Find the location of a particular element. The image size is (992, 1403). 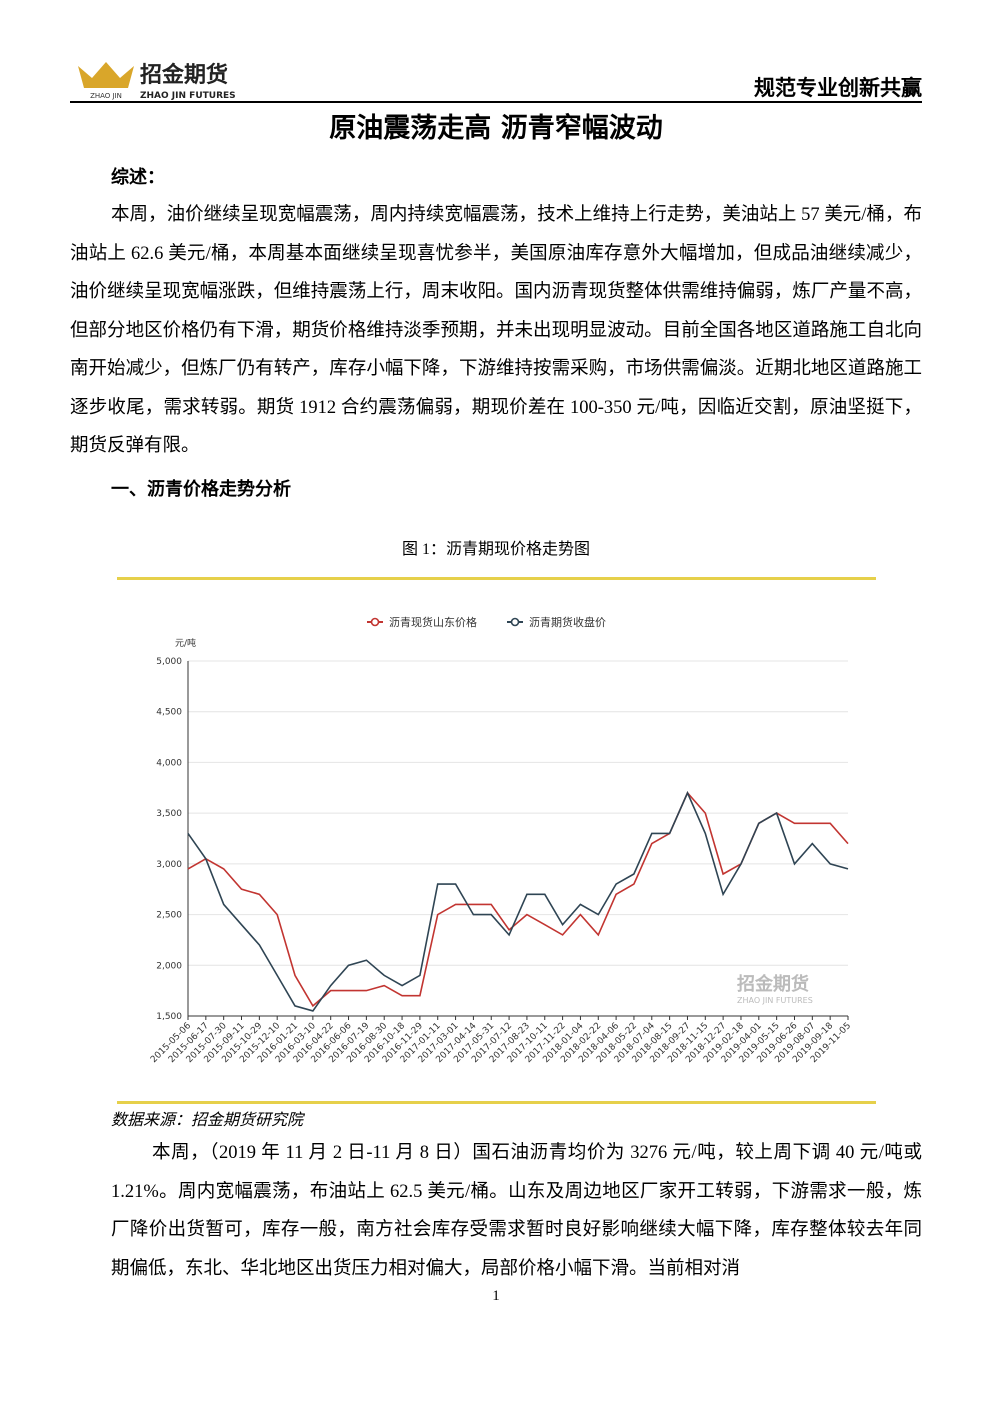

company-name-en: ZHAO JIN FUTURES is located at coordinates (188, 96).